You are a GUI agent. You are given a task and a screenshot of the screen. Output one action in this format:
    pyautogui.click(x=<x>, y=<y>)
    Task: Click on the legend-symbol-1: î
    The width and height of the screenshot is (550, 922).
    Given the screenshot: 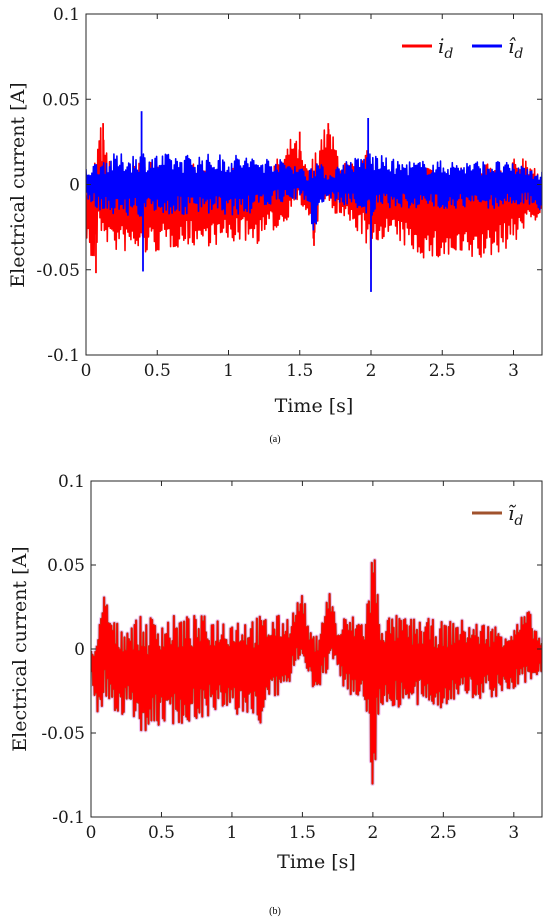 What is the action you would take?
    pyautogui.click(x=512, y=46)
    